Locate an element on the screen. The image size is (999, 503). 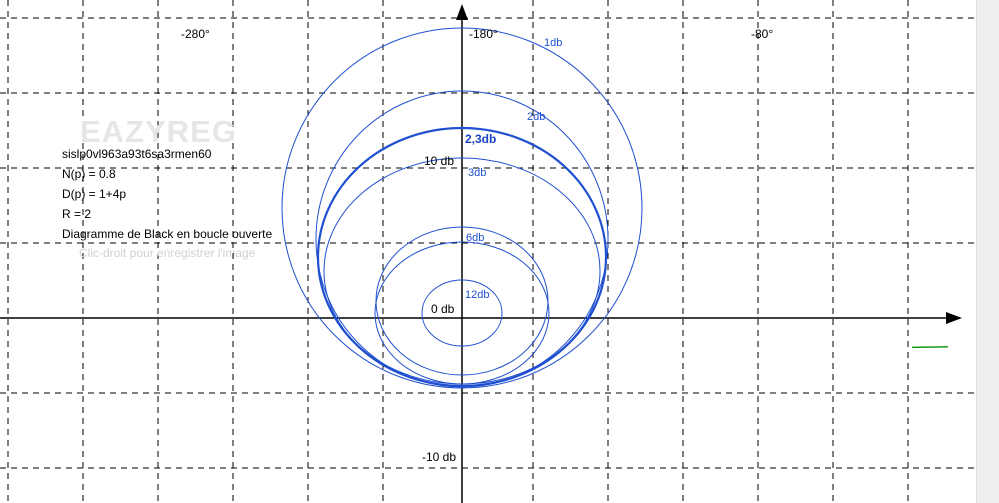
transfer-id: sislp0vl963a93t6sa3rmen60 is located at coordinates (137, 154).